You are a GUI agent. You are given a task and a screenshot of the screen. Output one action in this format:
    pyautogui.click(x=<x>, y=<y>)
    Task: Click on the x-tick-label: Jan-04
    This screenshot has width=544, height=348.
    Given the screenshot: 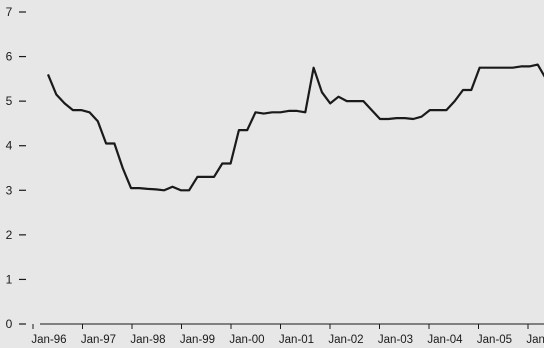 What is the action you would take?
    pyautogui.click(x=445, y=340)
    